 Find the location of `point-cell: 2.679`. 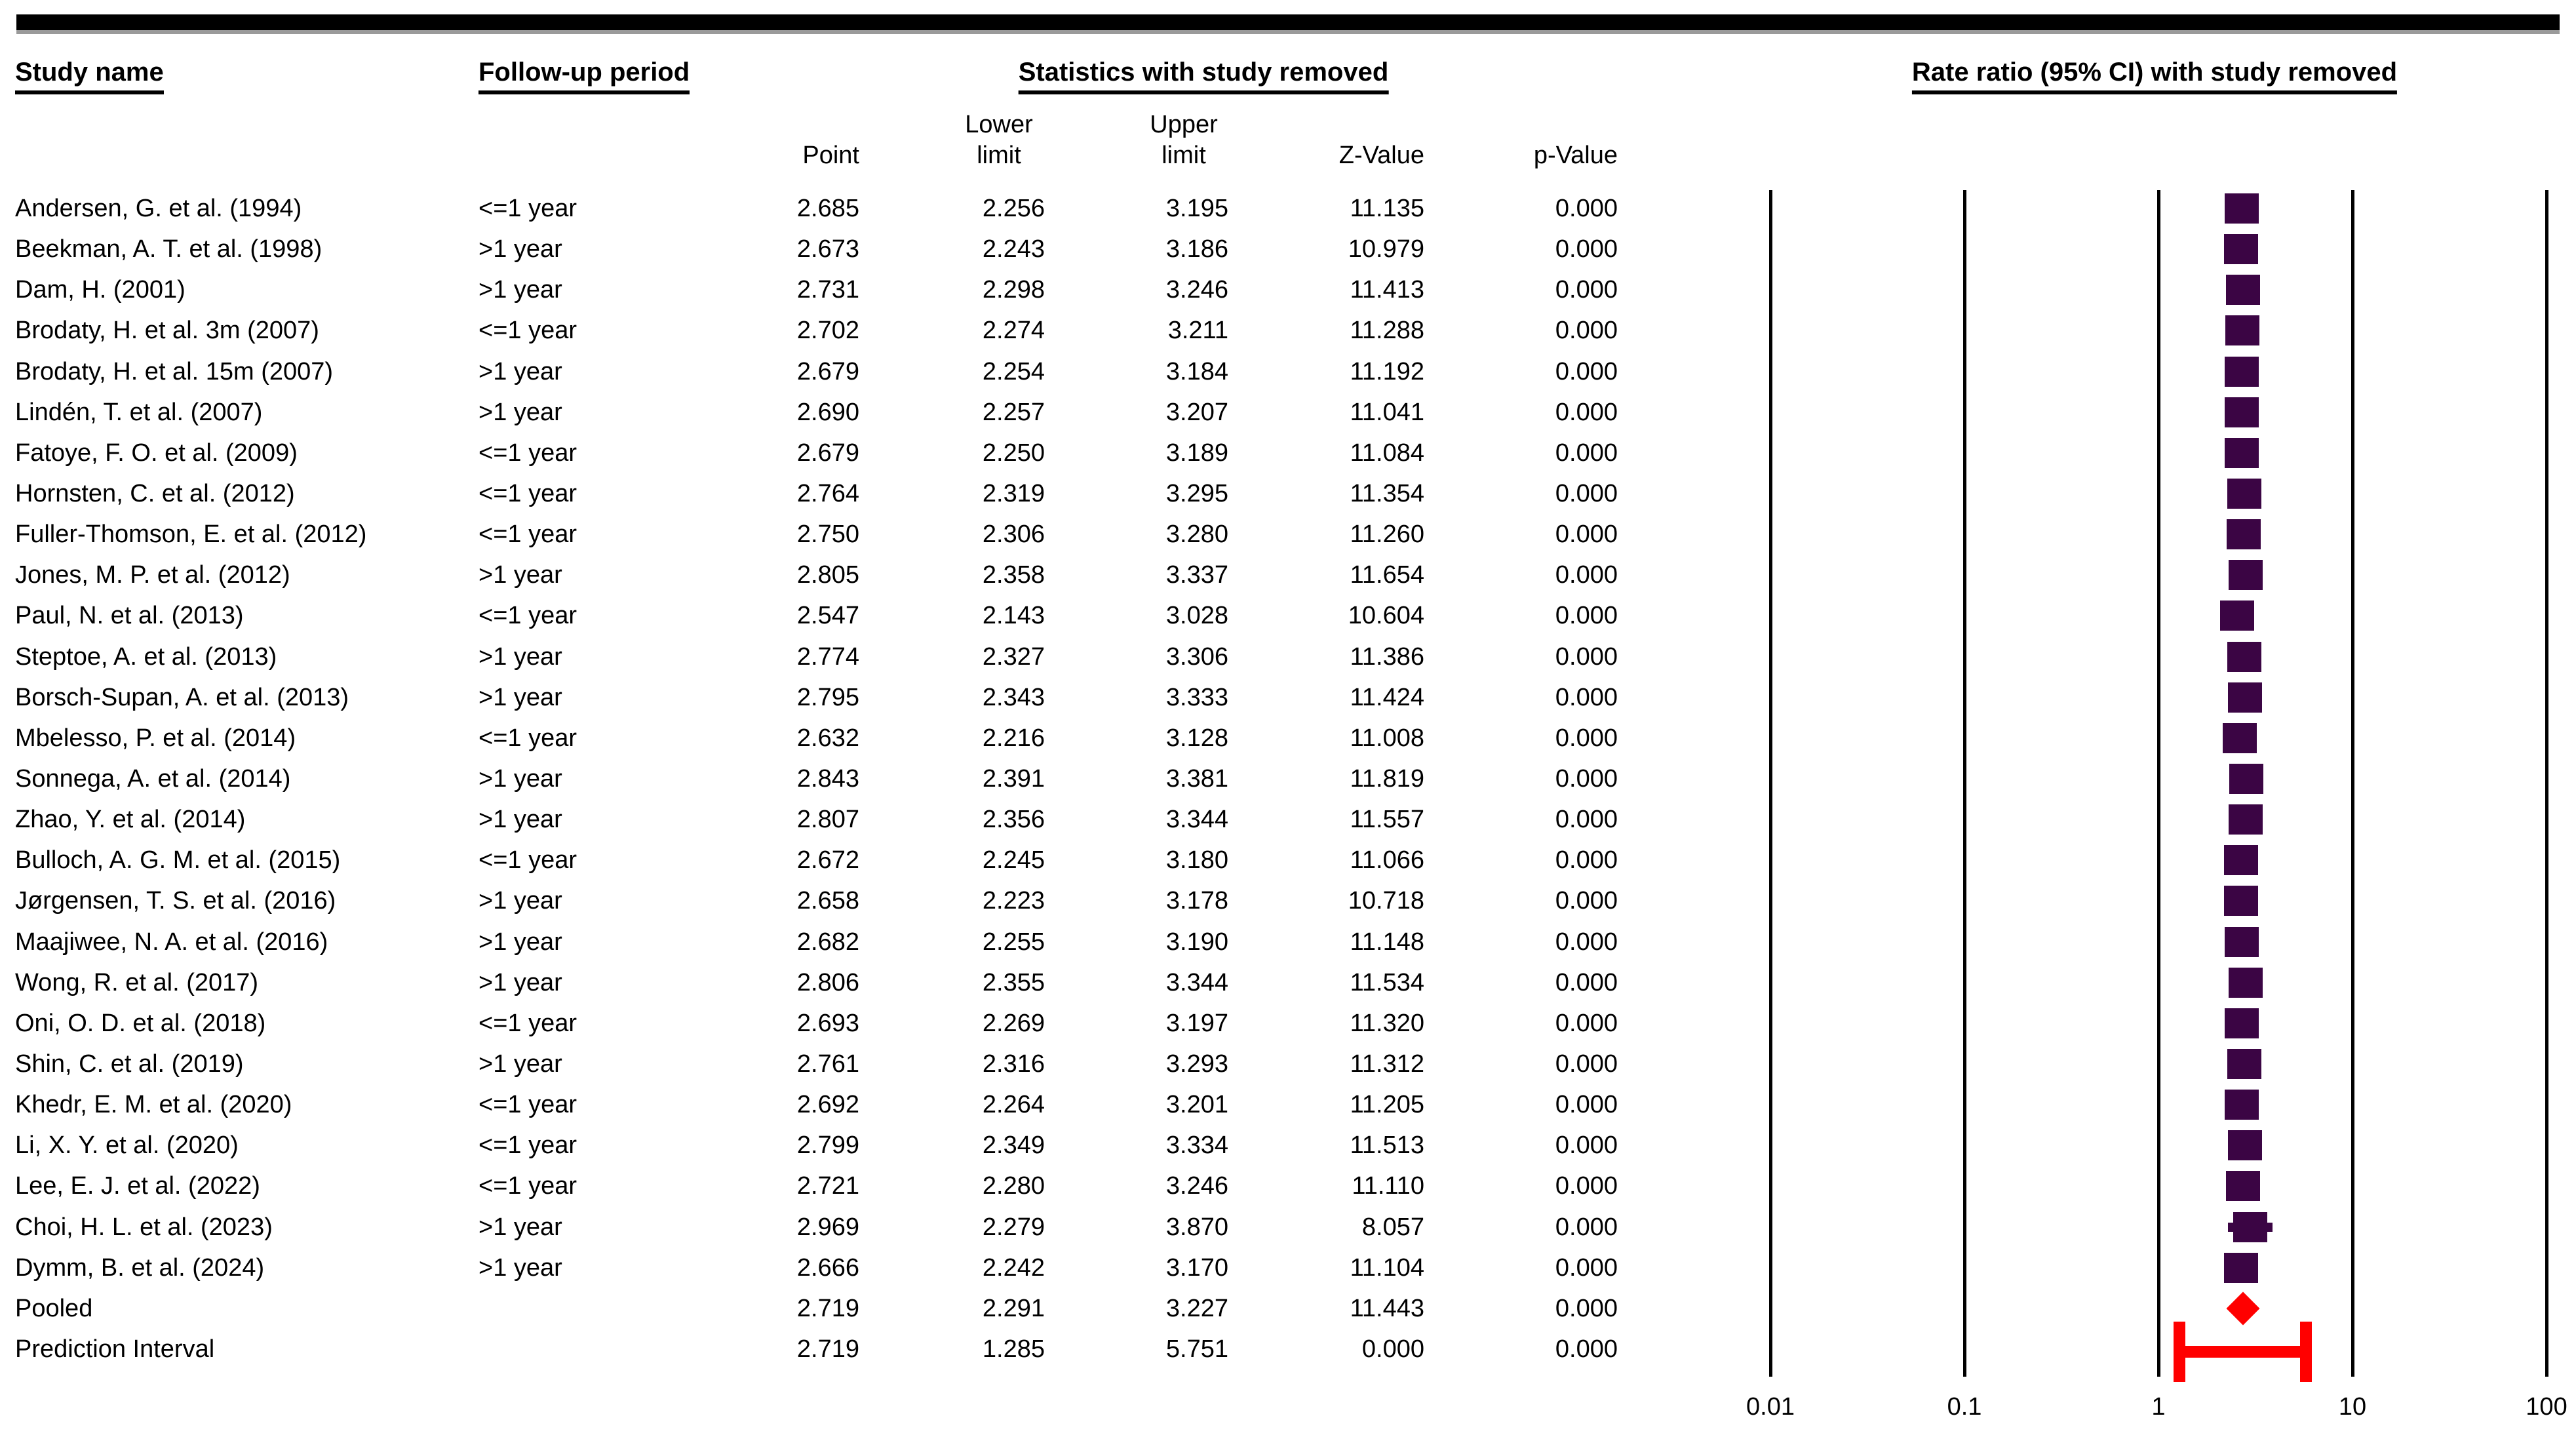

point-cell: 2.679 is located at coordinates (827, 453).